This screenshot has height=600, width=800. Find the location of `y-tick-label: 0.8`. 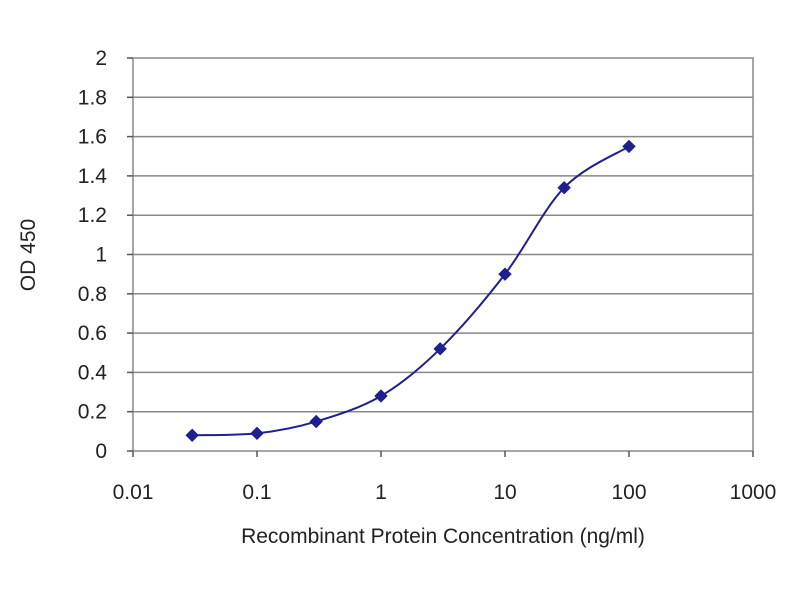

y-tick-label: 0.8 is located at coordinates (92, 294).